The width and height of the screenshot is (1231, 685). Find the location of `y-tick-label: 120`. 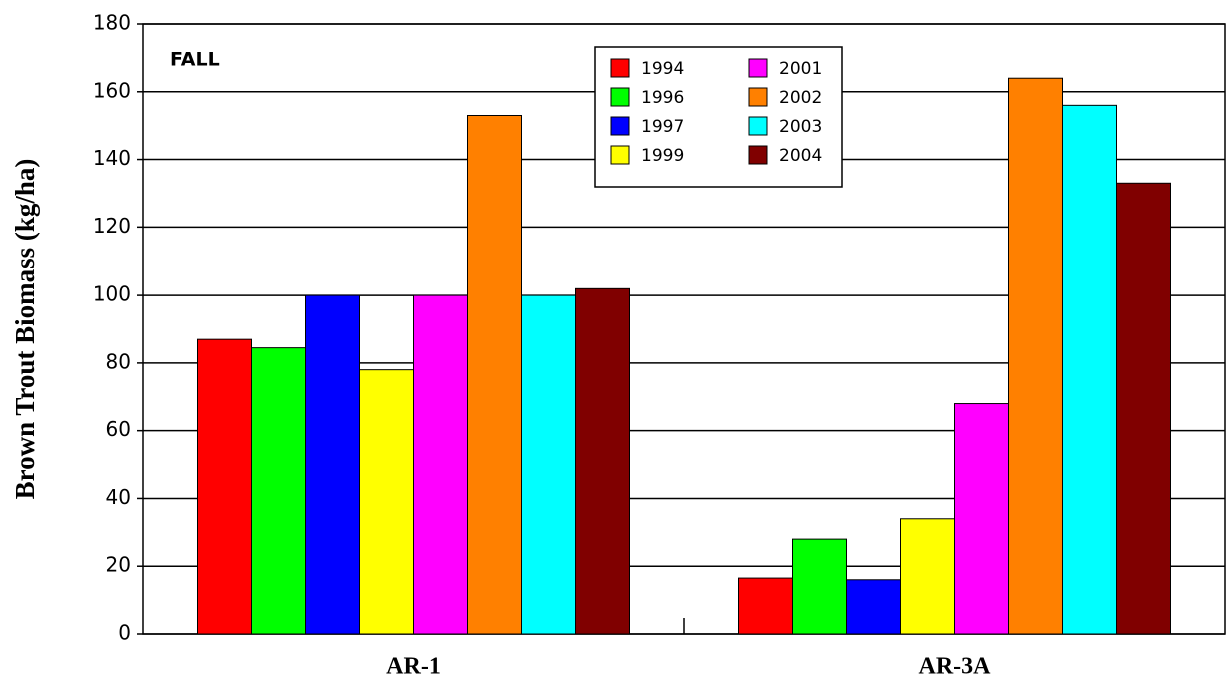

y-tick-label: 120 is located at coordinates (112, 226).